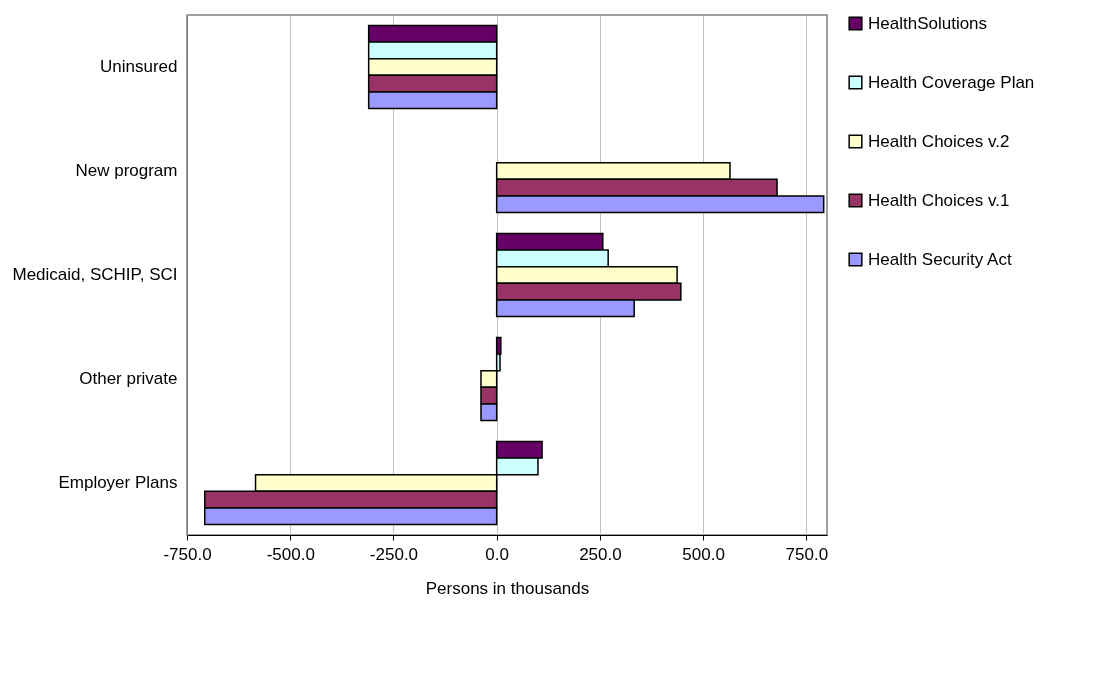 This screenshot has width=1106, height=674. What do you see at coordinates (703, 554) in the screenshot?
I see `x-tick-label: 500.0` at bounding box center [703, 554].